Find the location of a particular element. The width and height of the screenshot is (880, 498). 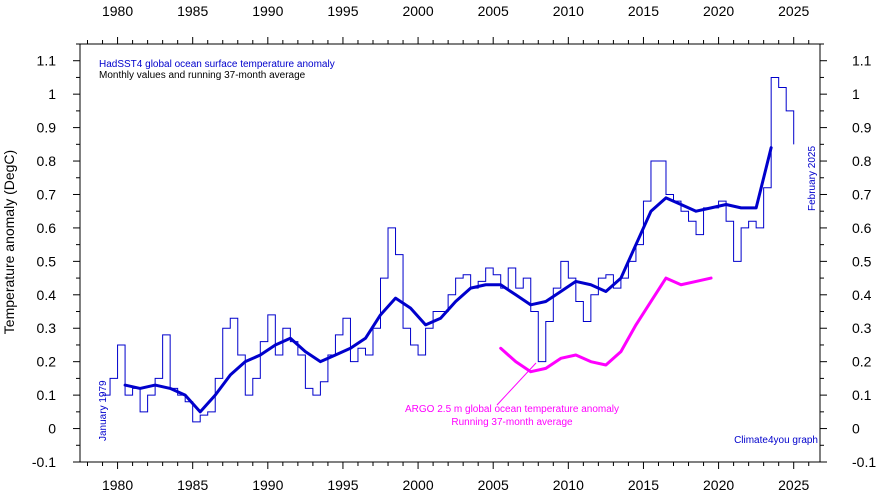

x-tick-labels-top: 1980 1985 1990 1995 2000 2005 2010 2015 2020 2025 is located at coordinates (456, 11).